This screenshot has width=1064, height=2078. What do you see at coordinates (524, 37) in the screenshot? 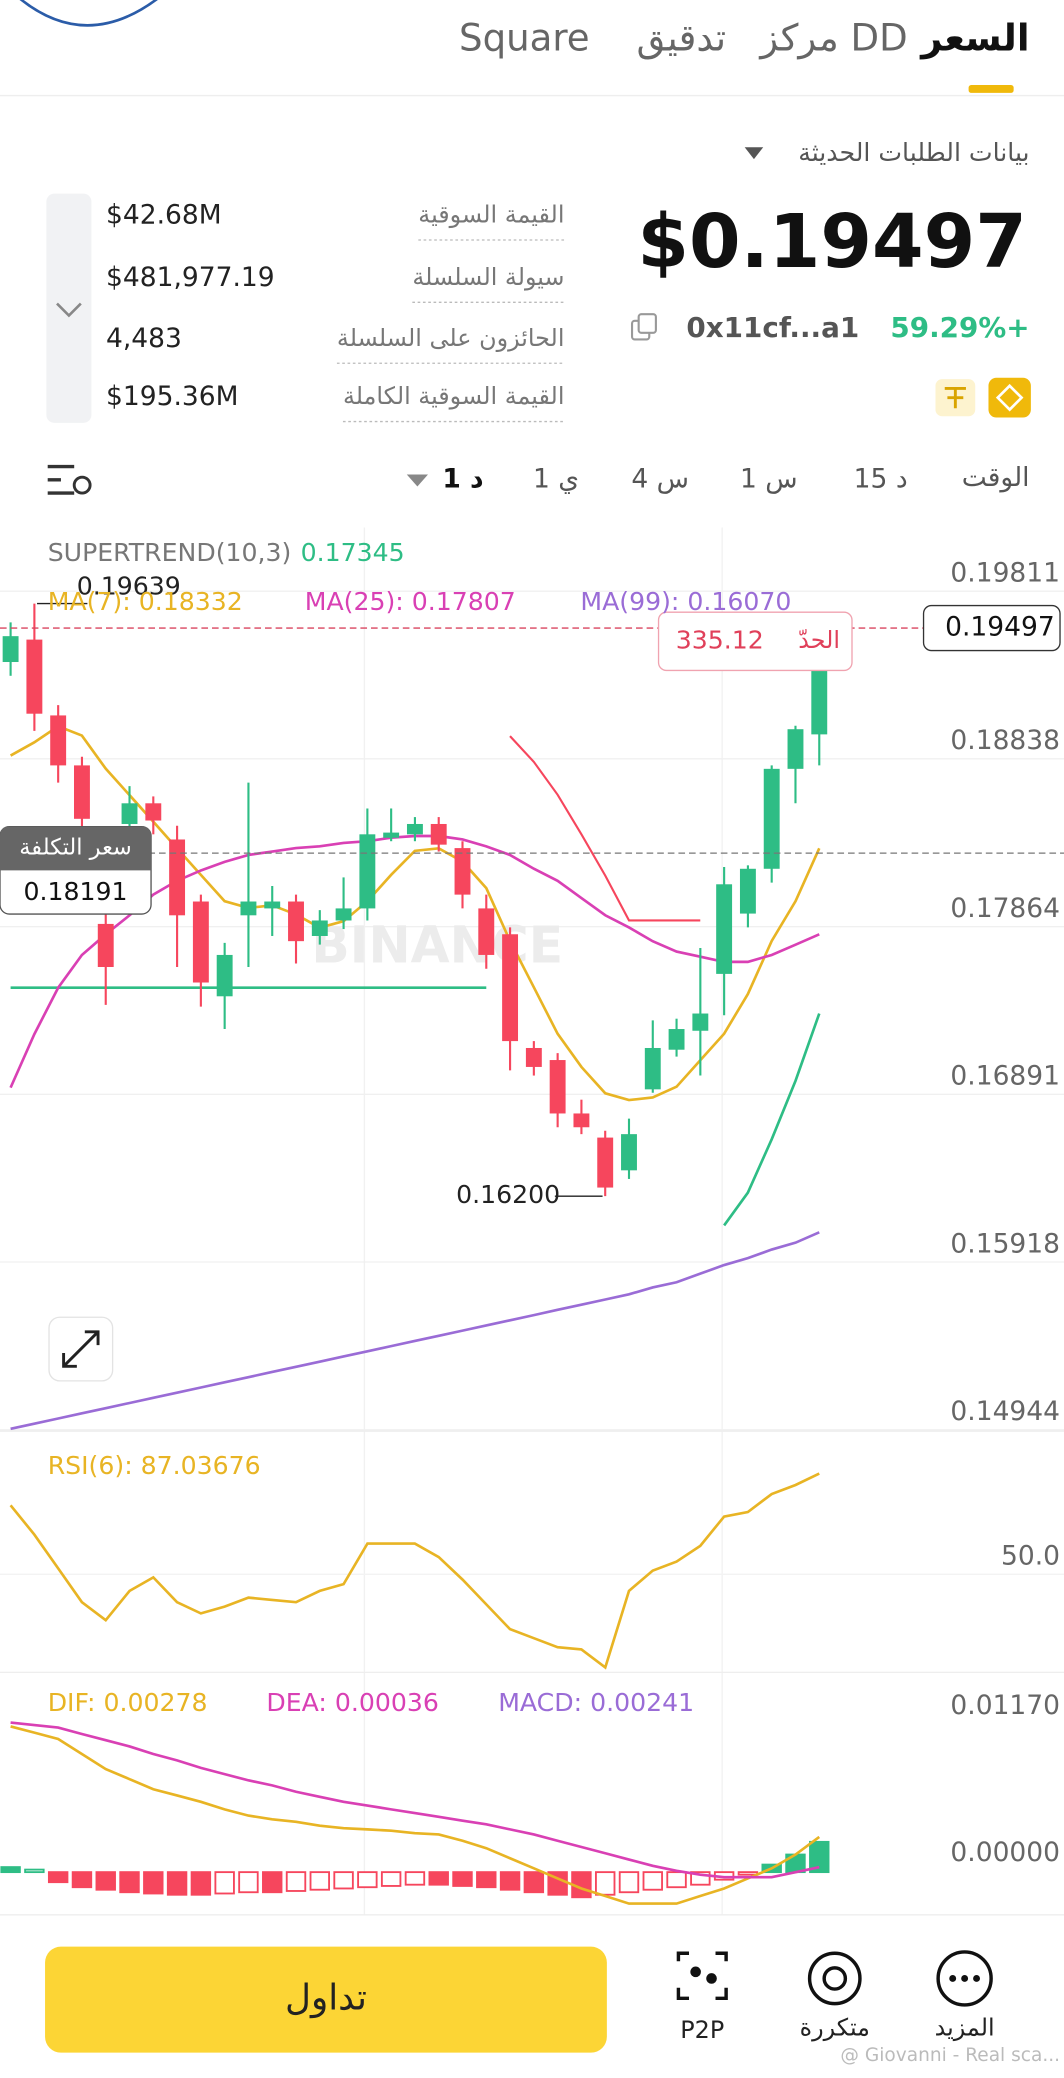
I see `tab: Square` at bounding box center [524, 37].